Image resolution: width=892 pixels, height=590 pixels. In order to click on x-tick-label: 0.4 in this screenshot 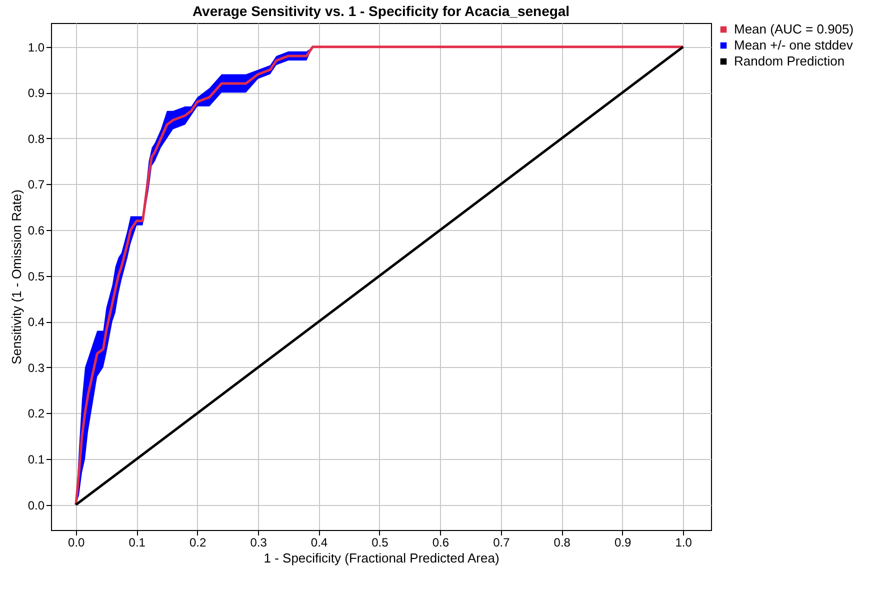, I will do `click(319, 543)`.